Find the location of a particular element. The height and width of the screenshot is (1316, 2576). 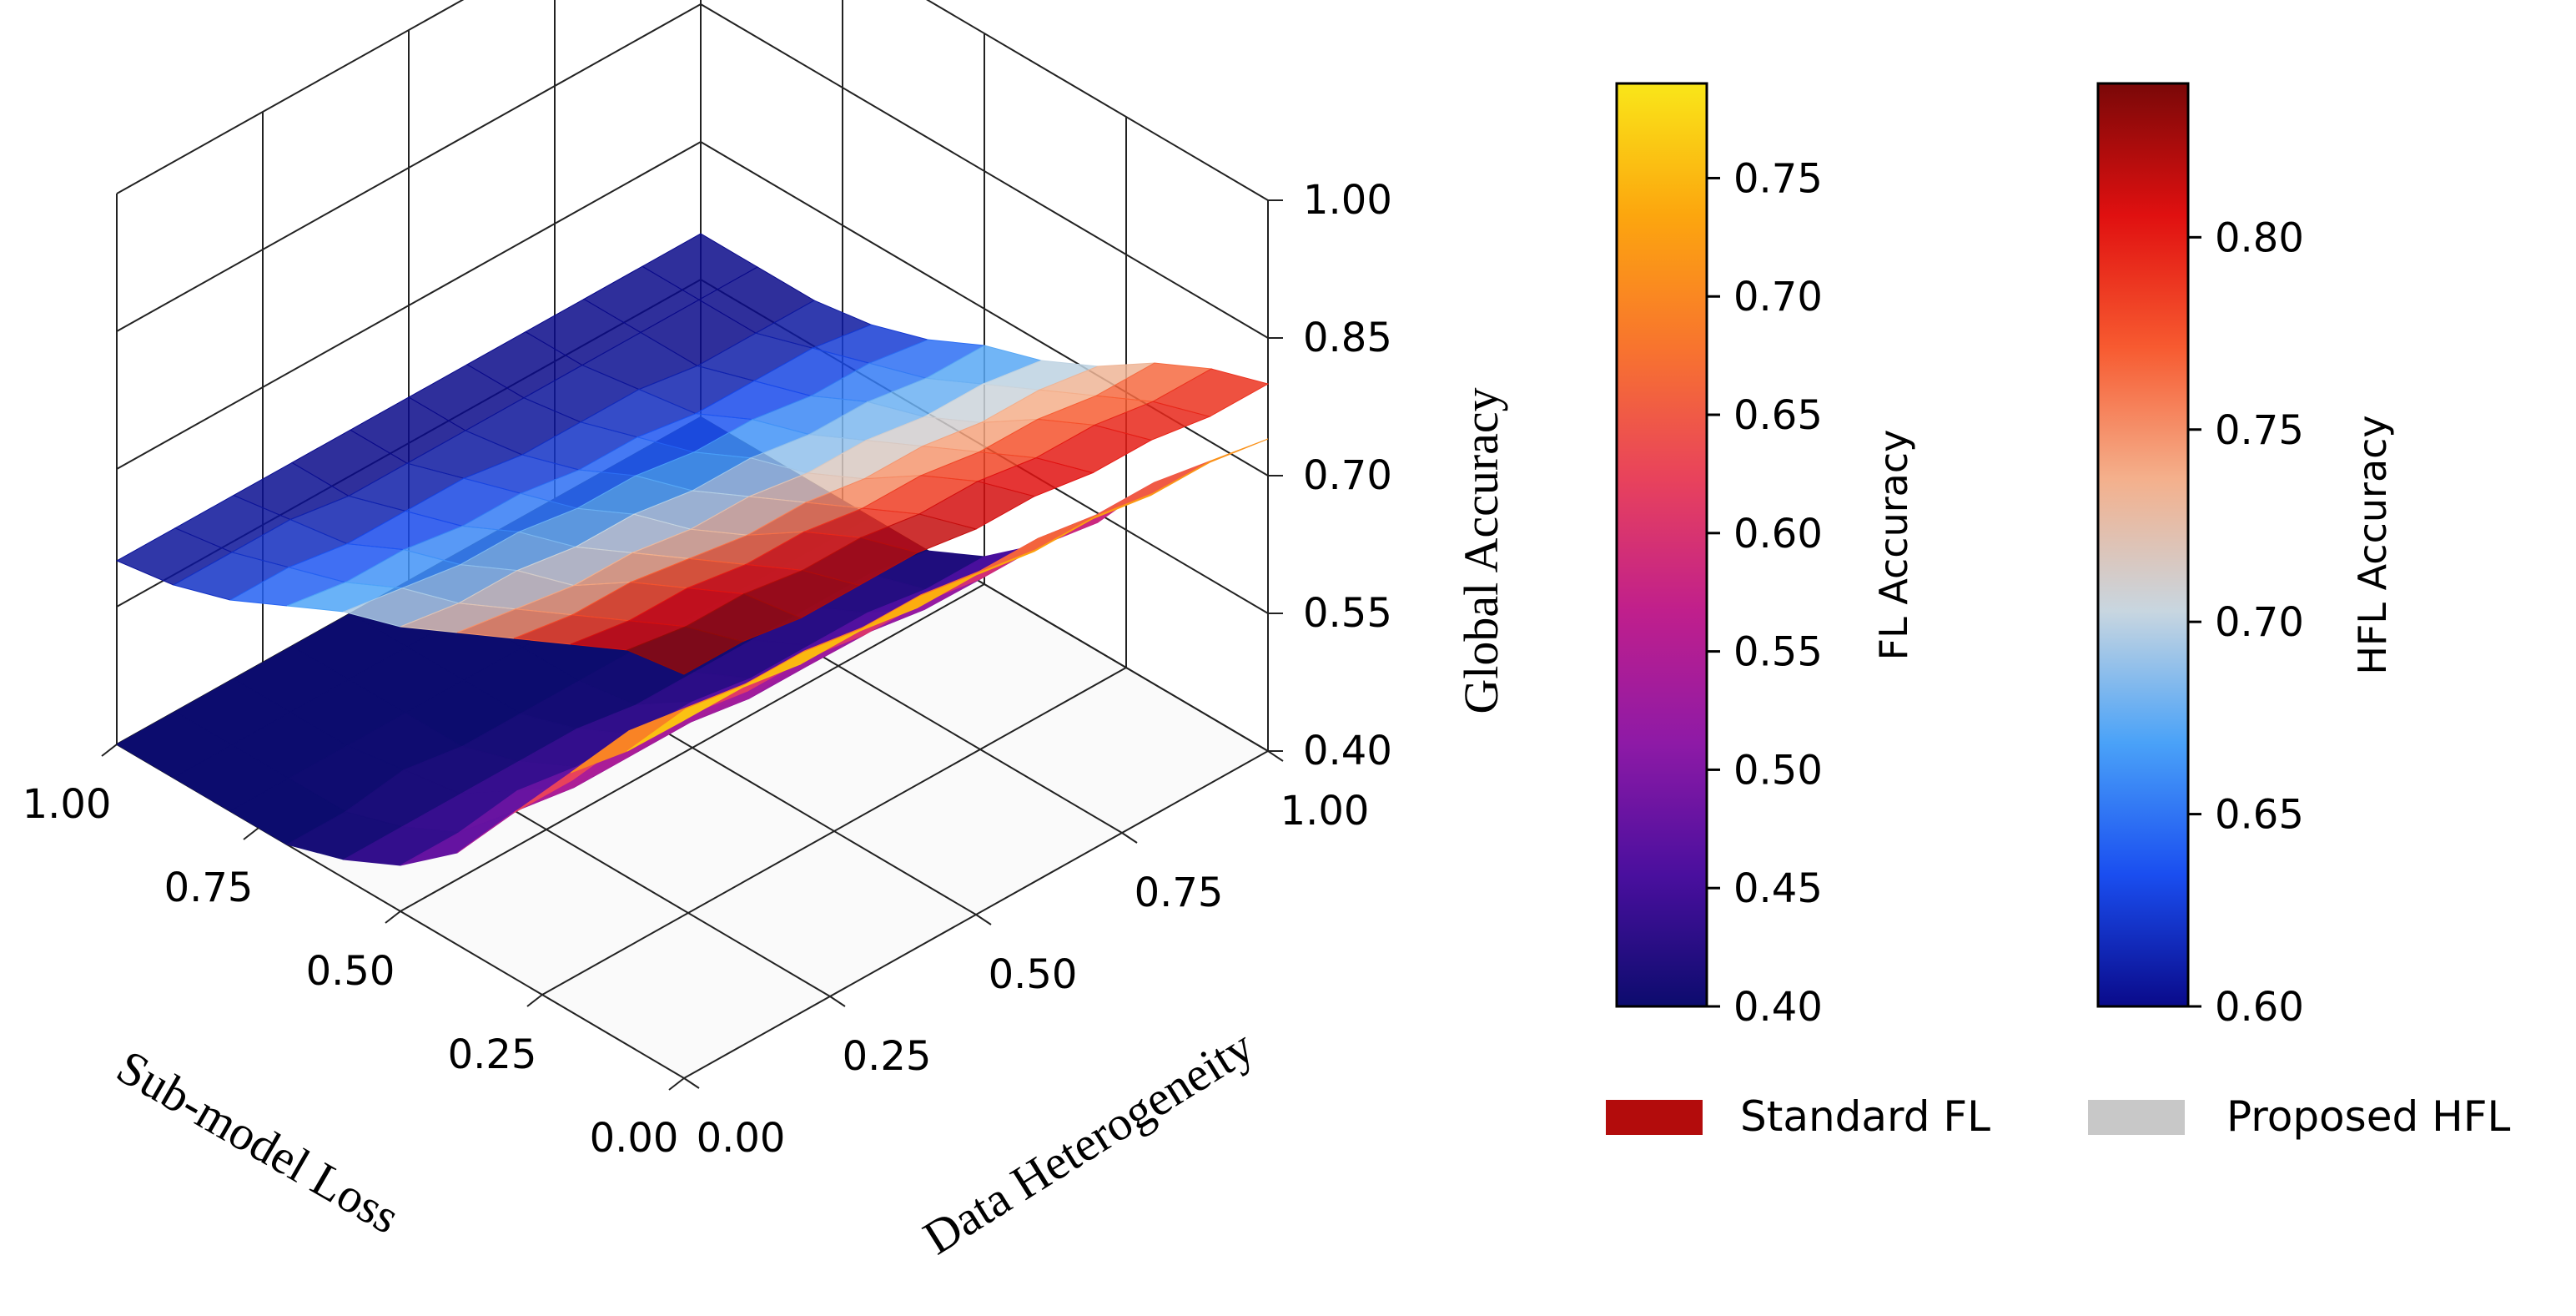

legend-swatch-standard-fl is located at coordinates (1654, 1117).